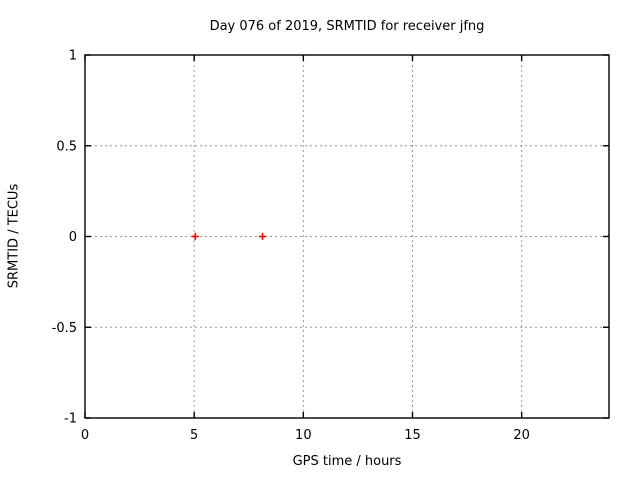  Describe the element at coordinates (521, 435) in the screenshot. I see `x-tick-label: 20` at that location.